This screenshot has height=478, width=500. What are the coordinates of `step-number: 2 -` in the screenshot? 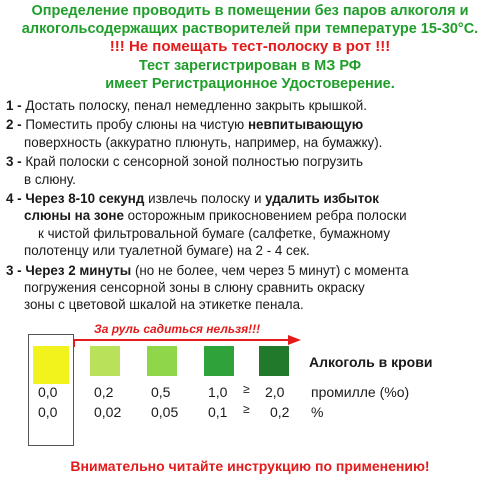 It's located at (14, 125).